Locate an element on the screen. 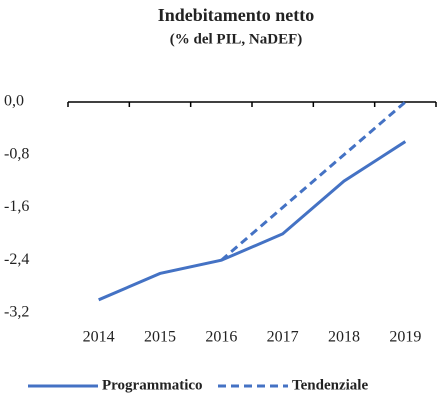  y-tick-label: -3,2 is located at coordinates (16, 312).